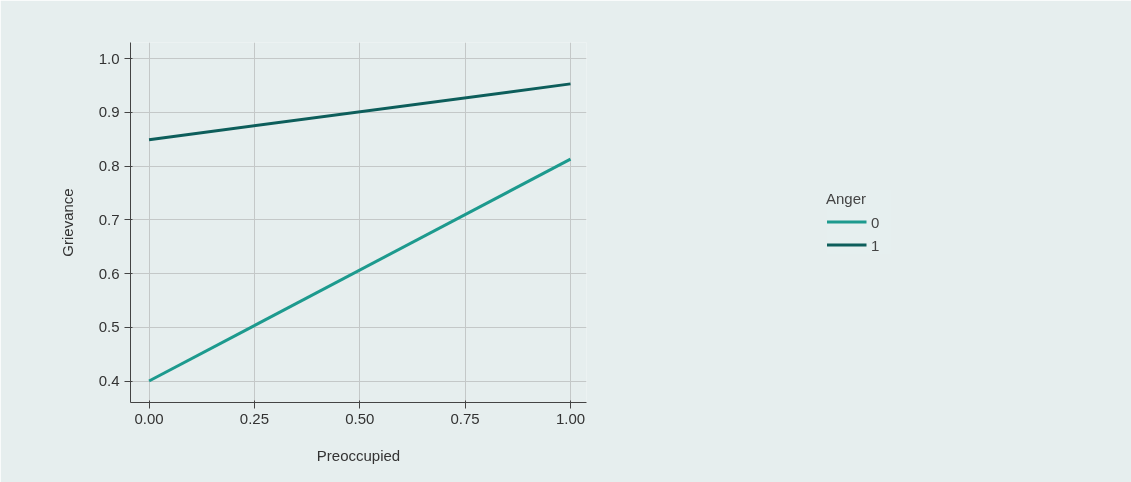  What do you see at coordinates (109, 219) in the screenshot?
I see `y-tick-label: 0.7` at bounding box center [109, 219].